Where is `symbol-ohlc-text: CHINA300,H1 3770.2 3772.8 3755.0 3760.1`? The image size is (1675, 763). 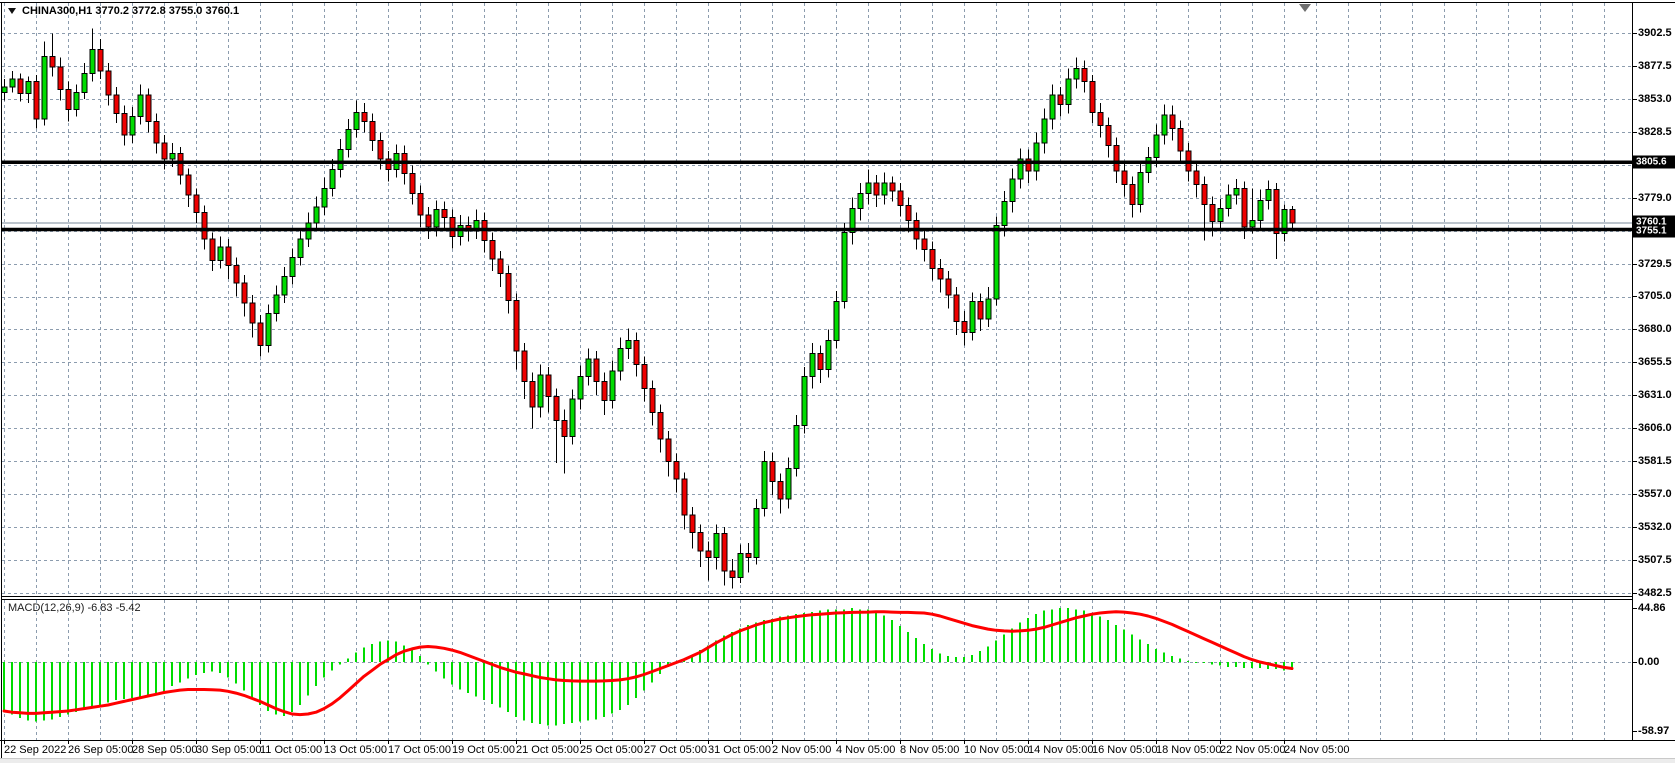 symbol-ohlc-text: CHINA300,H1 3770.2 3772.8 3755.0 3760.1 is located at coordinates (131, 11).